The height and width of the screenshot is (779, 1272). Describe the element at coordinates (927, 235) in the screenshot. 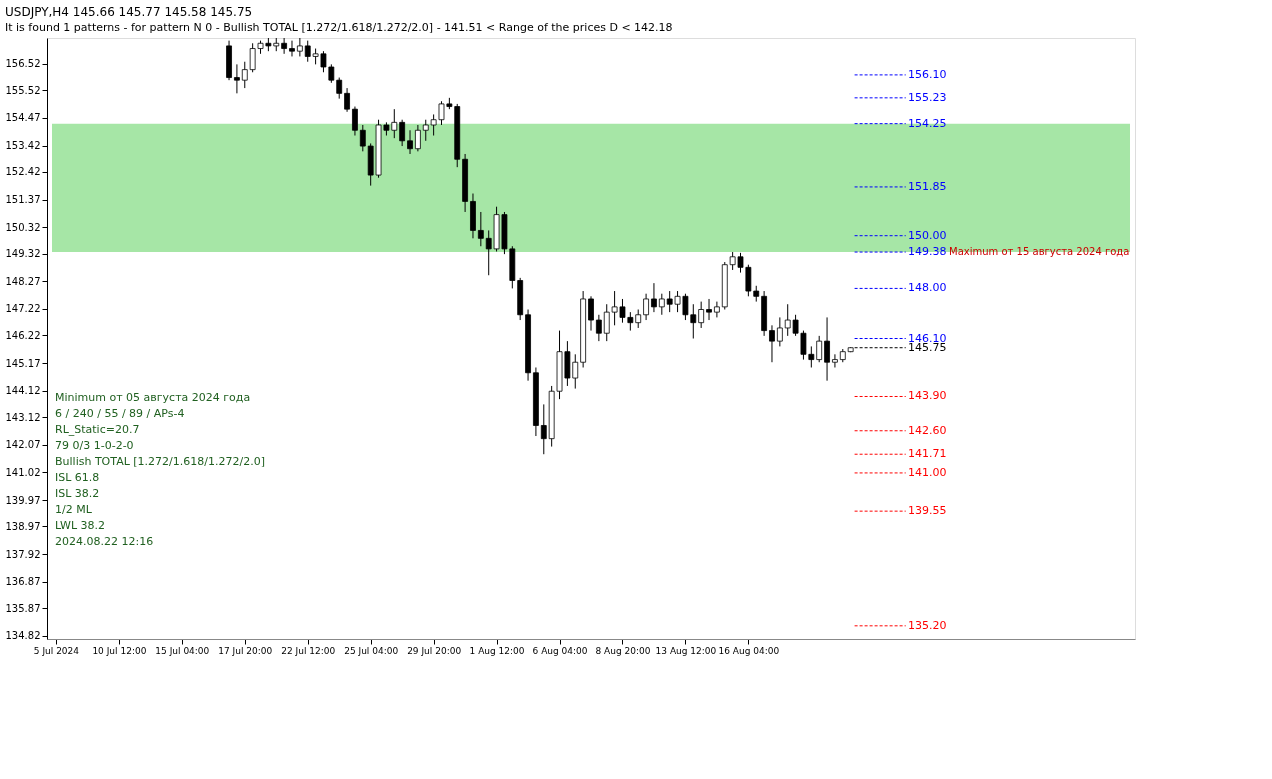

I see `ref-line-label: 150.00` at that location.